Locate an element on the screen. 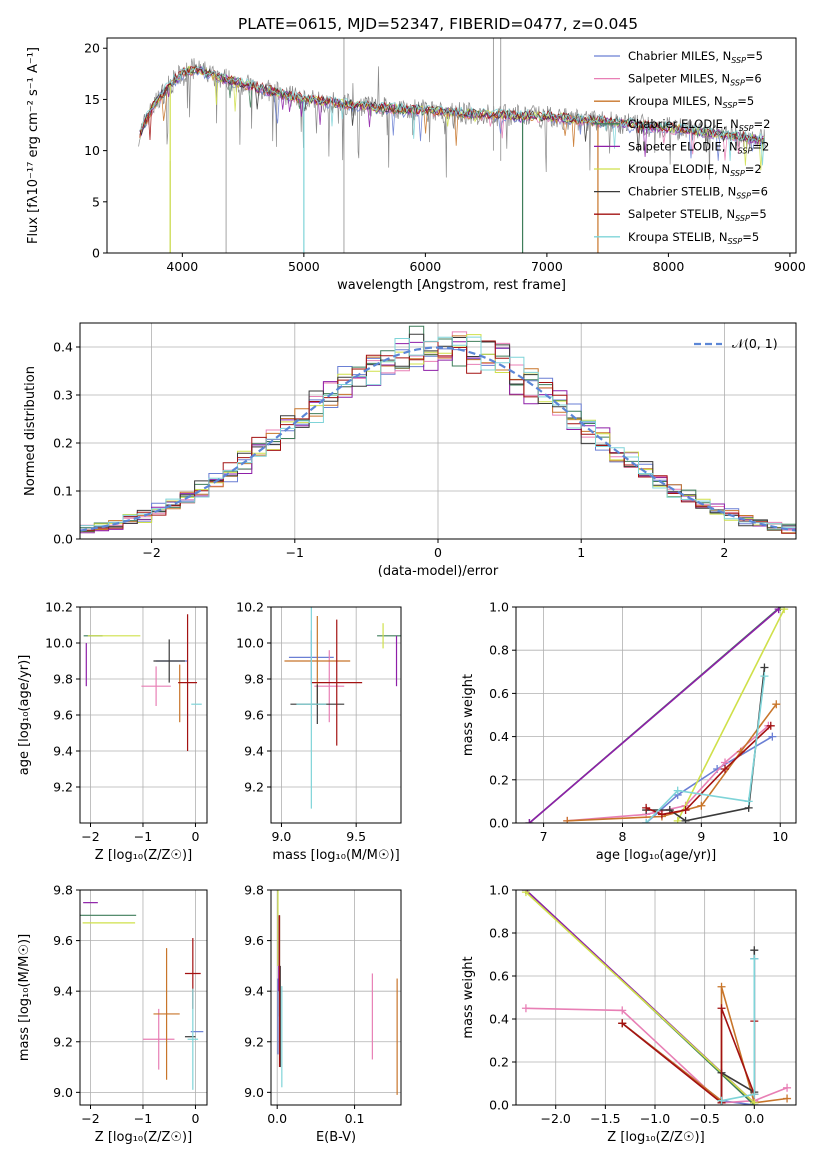 The width and height of the screenshot is (819, 1170). legend-entry: Kroupa STELIB, NSSP=5 is located at coordinates (693, 238).